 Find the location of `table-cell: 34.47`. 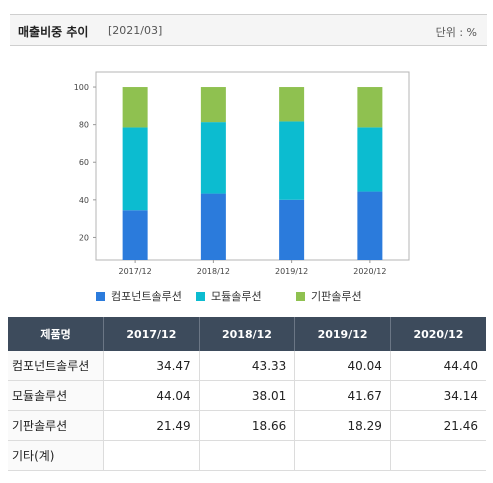

table-cell: 34.47 is located at coordinates (151, 366).